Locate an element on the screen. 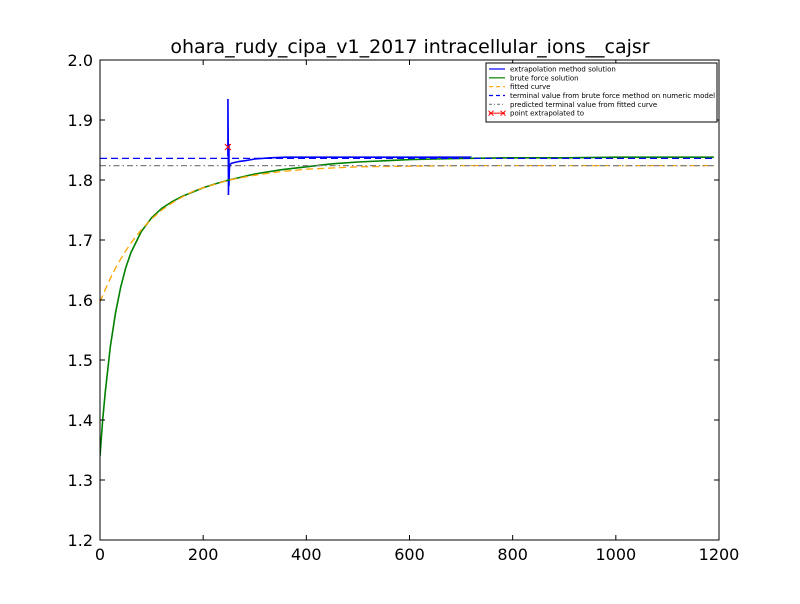 The width and height of the screenshot is (800, 604). legend-entry: brute force solution is located at coordinates (534, 78).